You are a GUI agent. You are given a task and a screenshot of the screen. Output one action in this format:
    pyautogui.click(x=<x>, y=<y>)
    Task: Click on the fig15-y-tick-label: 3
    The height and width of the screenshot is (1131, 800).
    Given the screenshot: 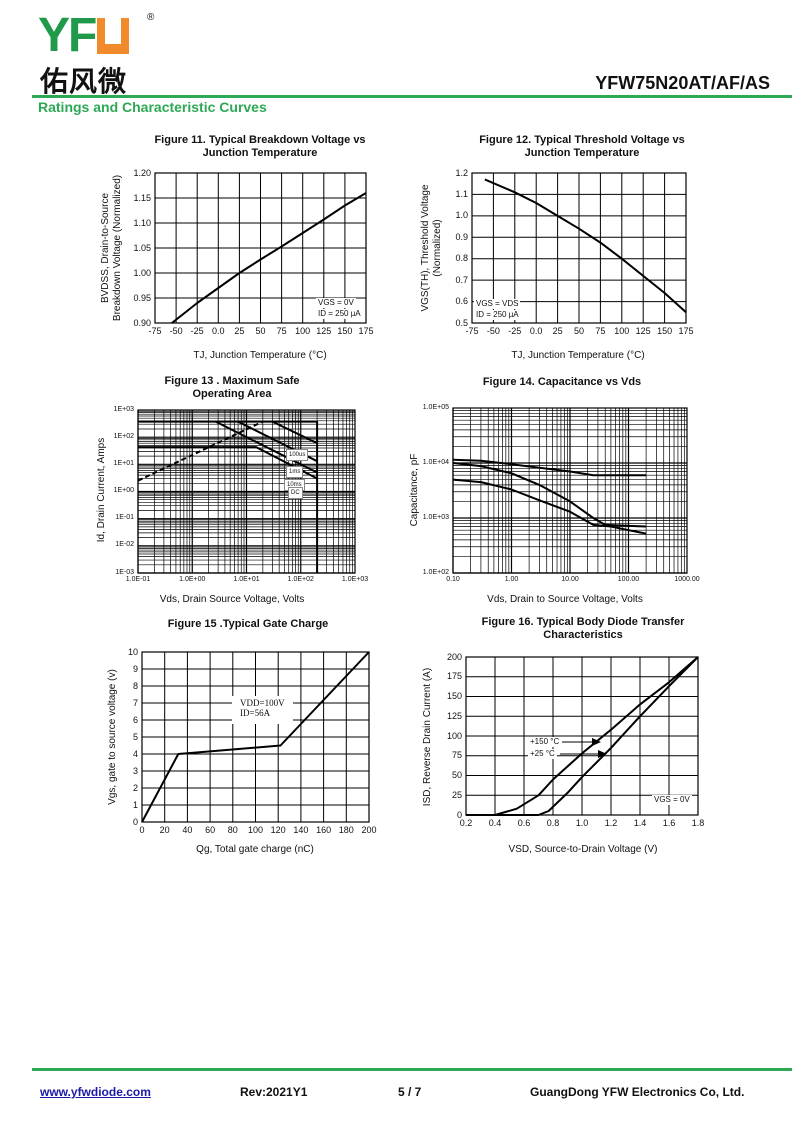 What is the action you would take?
    pyautogui.click(x=135, y=771)
    